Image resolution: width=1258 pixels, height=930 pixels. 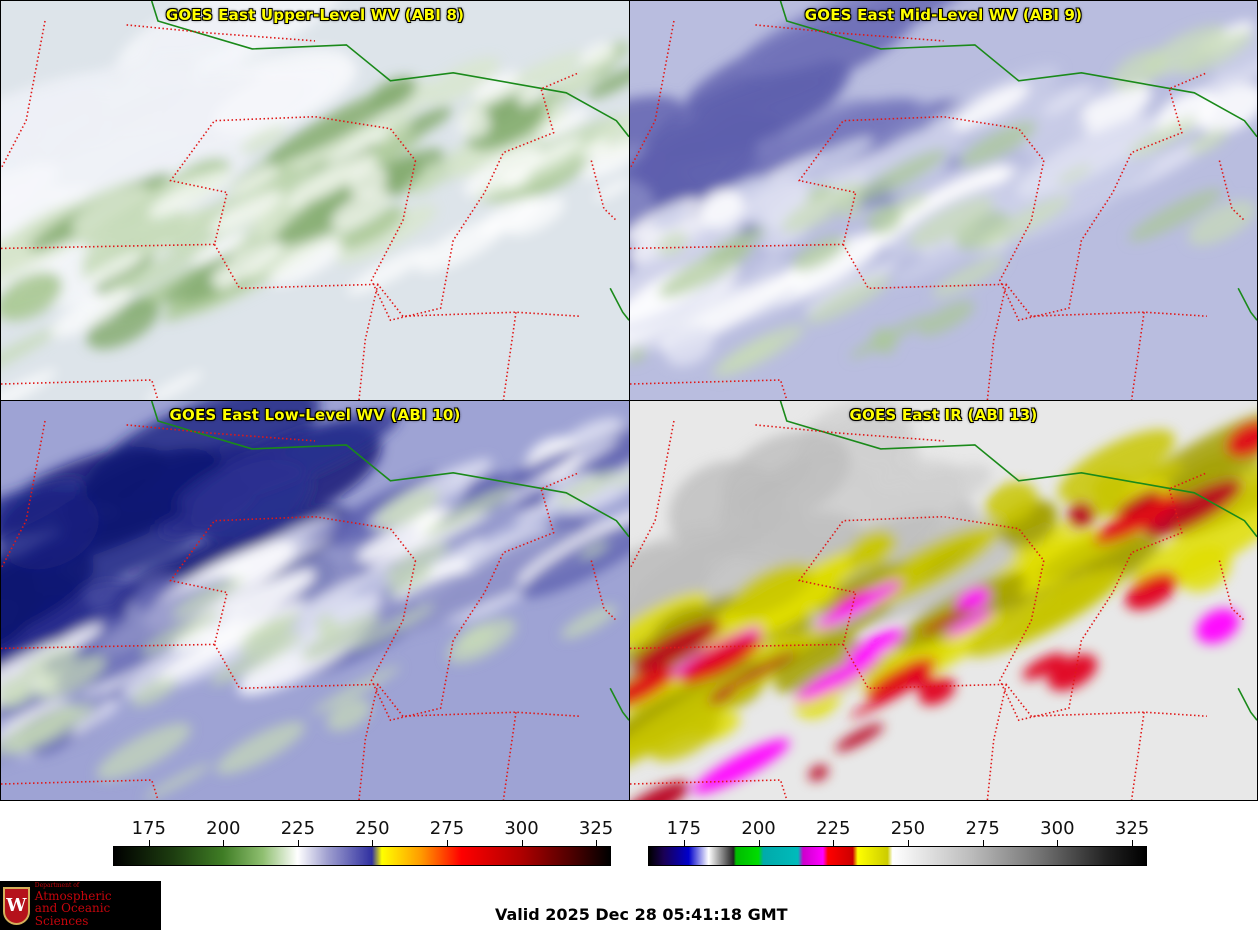 I want to click on ir-colorbar-gradient, so click(x=897, y=856).